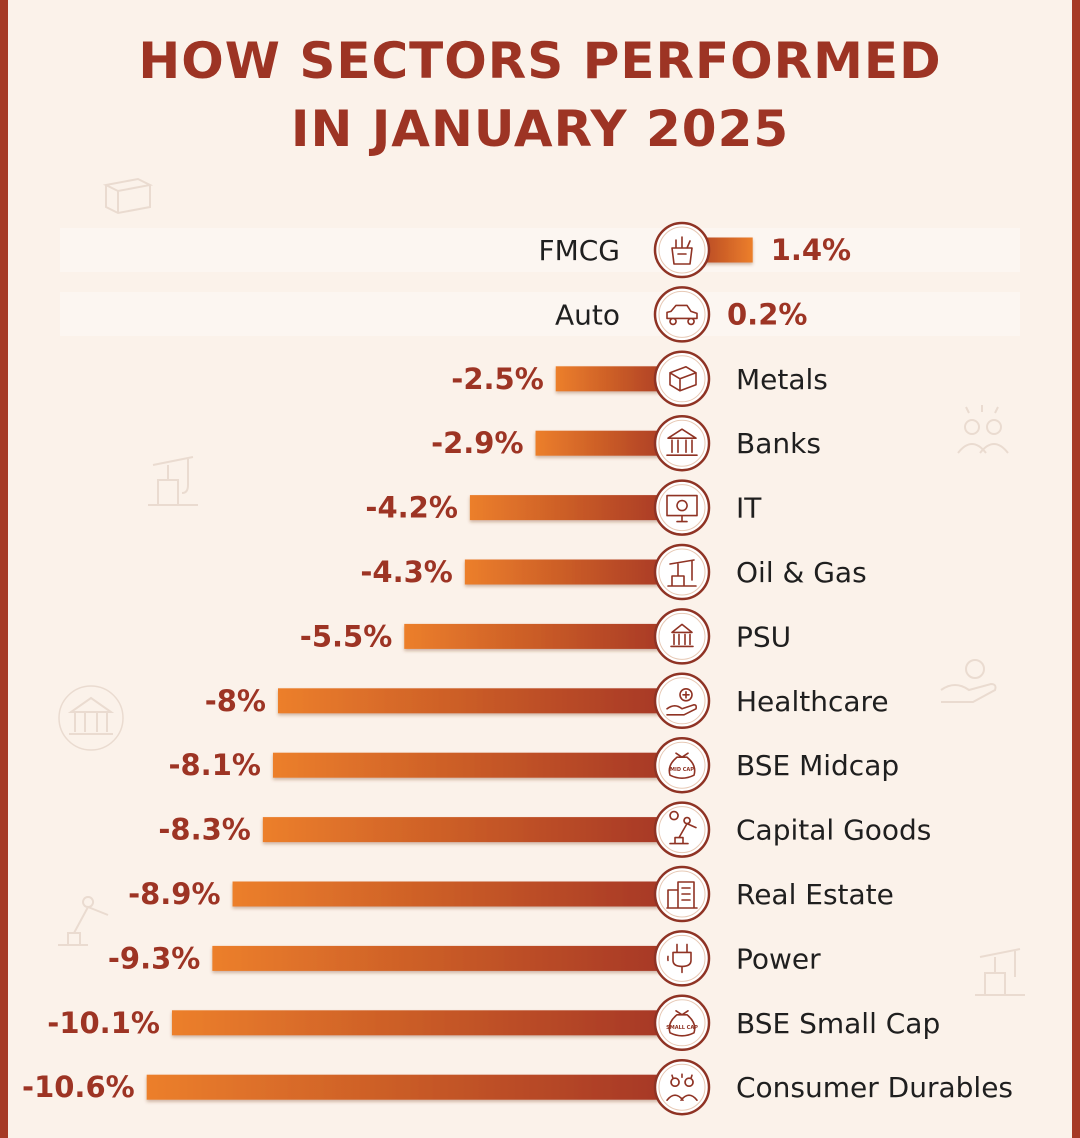  Describe the element at coordinates (1076, 569) in the screenshot. I see `frame-right-border` at that location.